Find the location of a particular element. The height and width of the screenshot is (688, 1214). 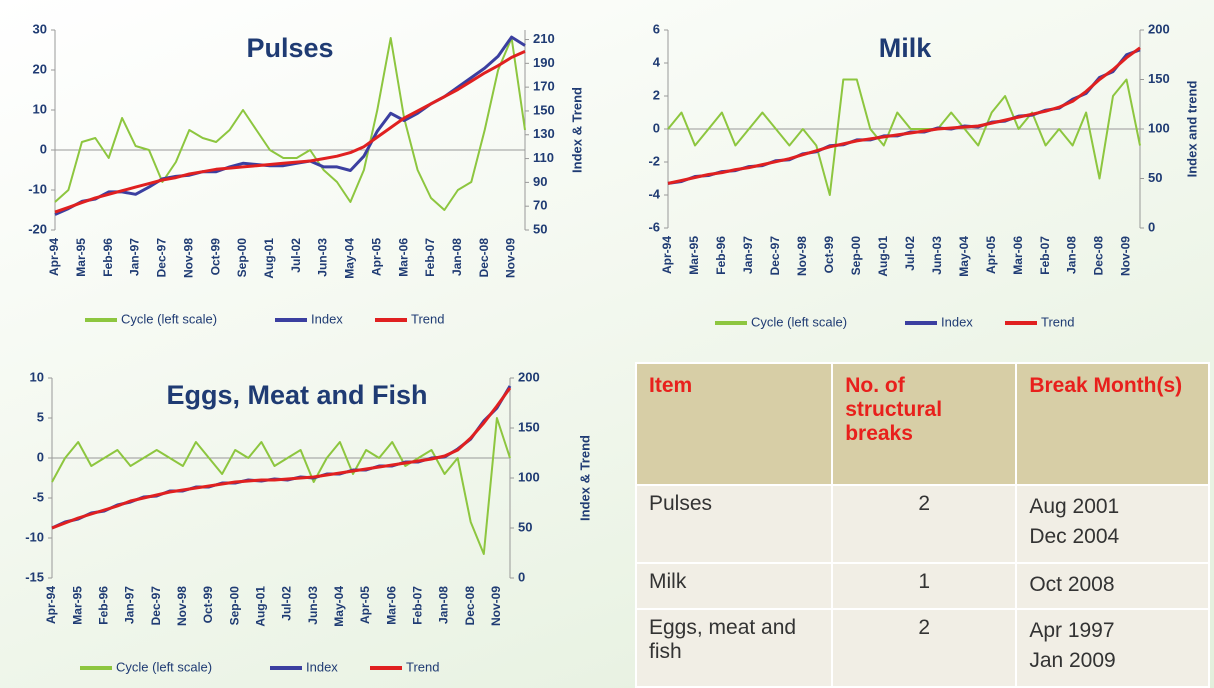

y-tick-label: -5 is located at coordinates (38, 496).